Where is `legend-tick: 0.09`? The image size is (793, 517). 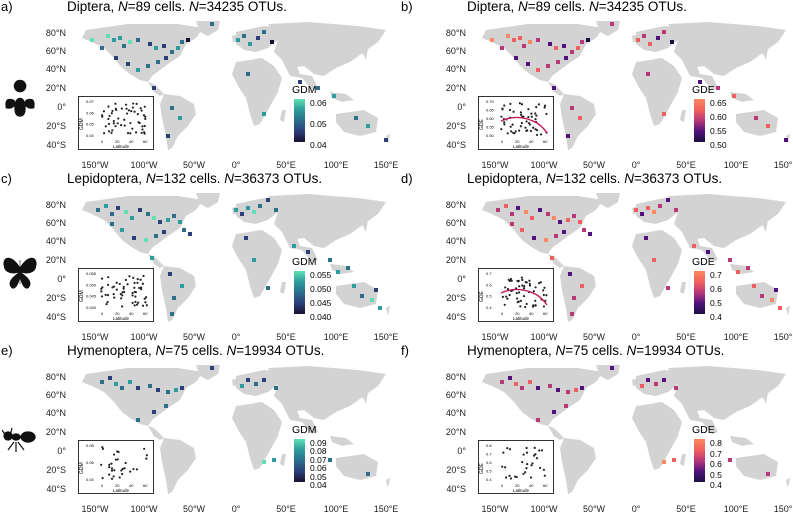
legend-tick: 0.09 is located at coordinates (318, 443).